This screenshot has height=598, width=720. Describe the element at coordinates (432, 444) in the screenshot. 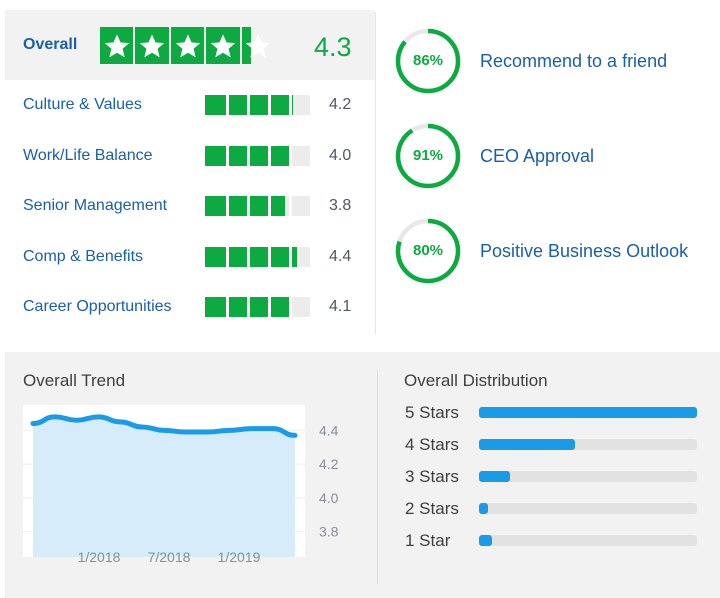

I see `distribution-label: 4 Stars` at that location.